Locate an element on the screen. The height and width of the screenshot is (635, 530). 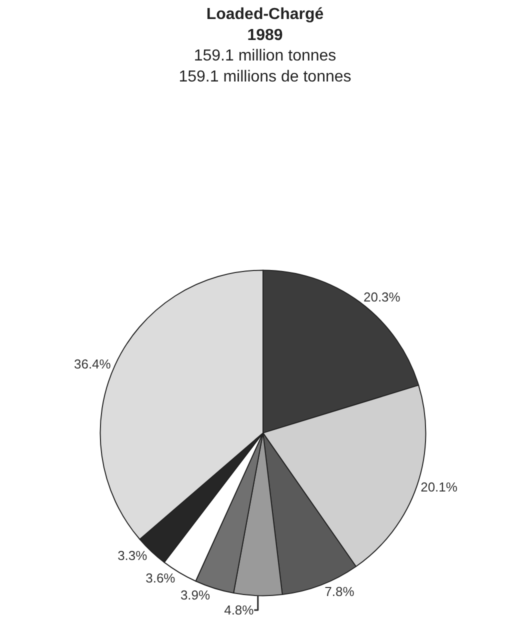
data-label: 20.3% is located at coordinates (382, 297).